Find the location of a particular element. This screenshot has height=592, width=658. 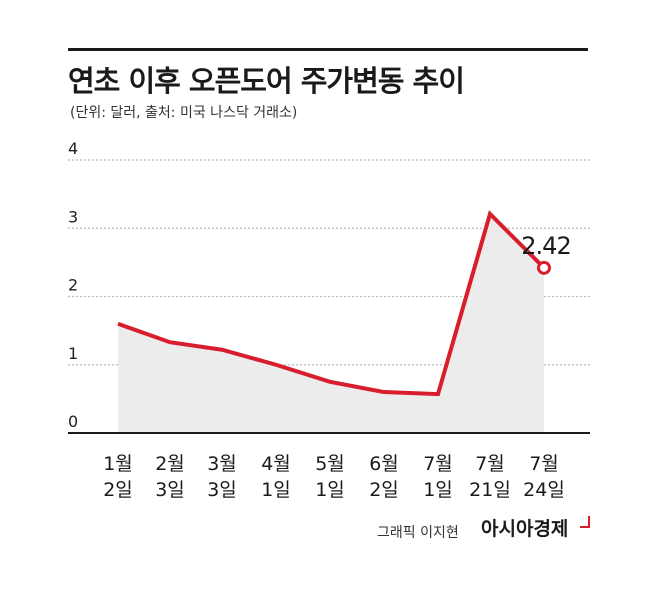

x-tick-label: 2월 is located at coordinates (170, 464).